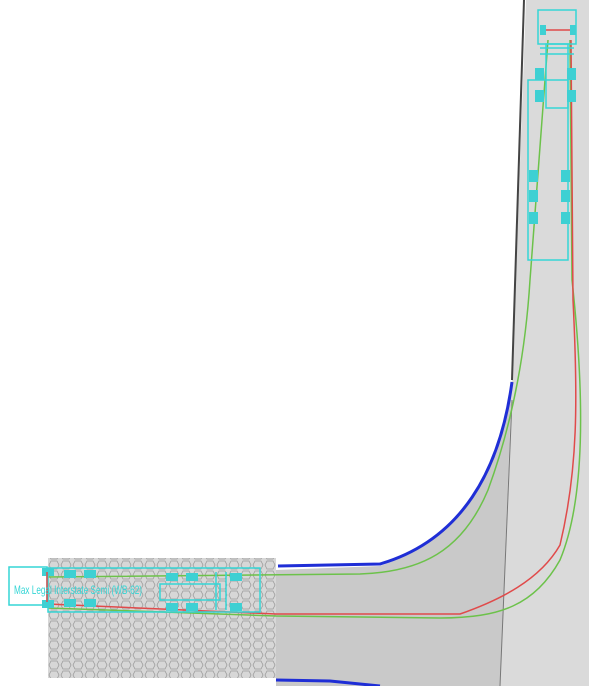  What do you see at coordinates (328, 682) in the screenshot?
I see `bottom-curb-line` at bounding box center [328, 682].